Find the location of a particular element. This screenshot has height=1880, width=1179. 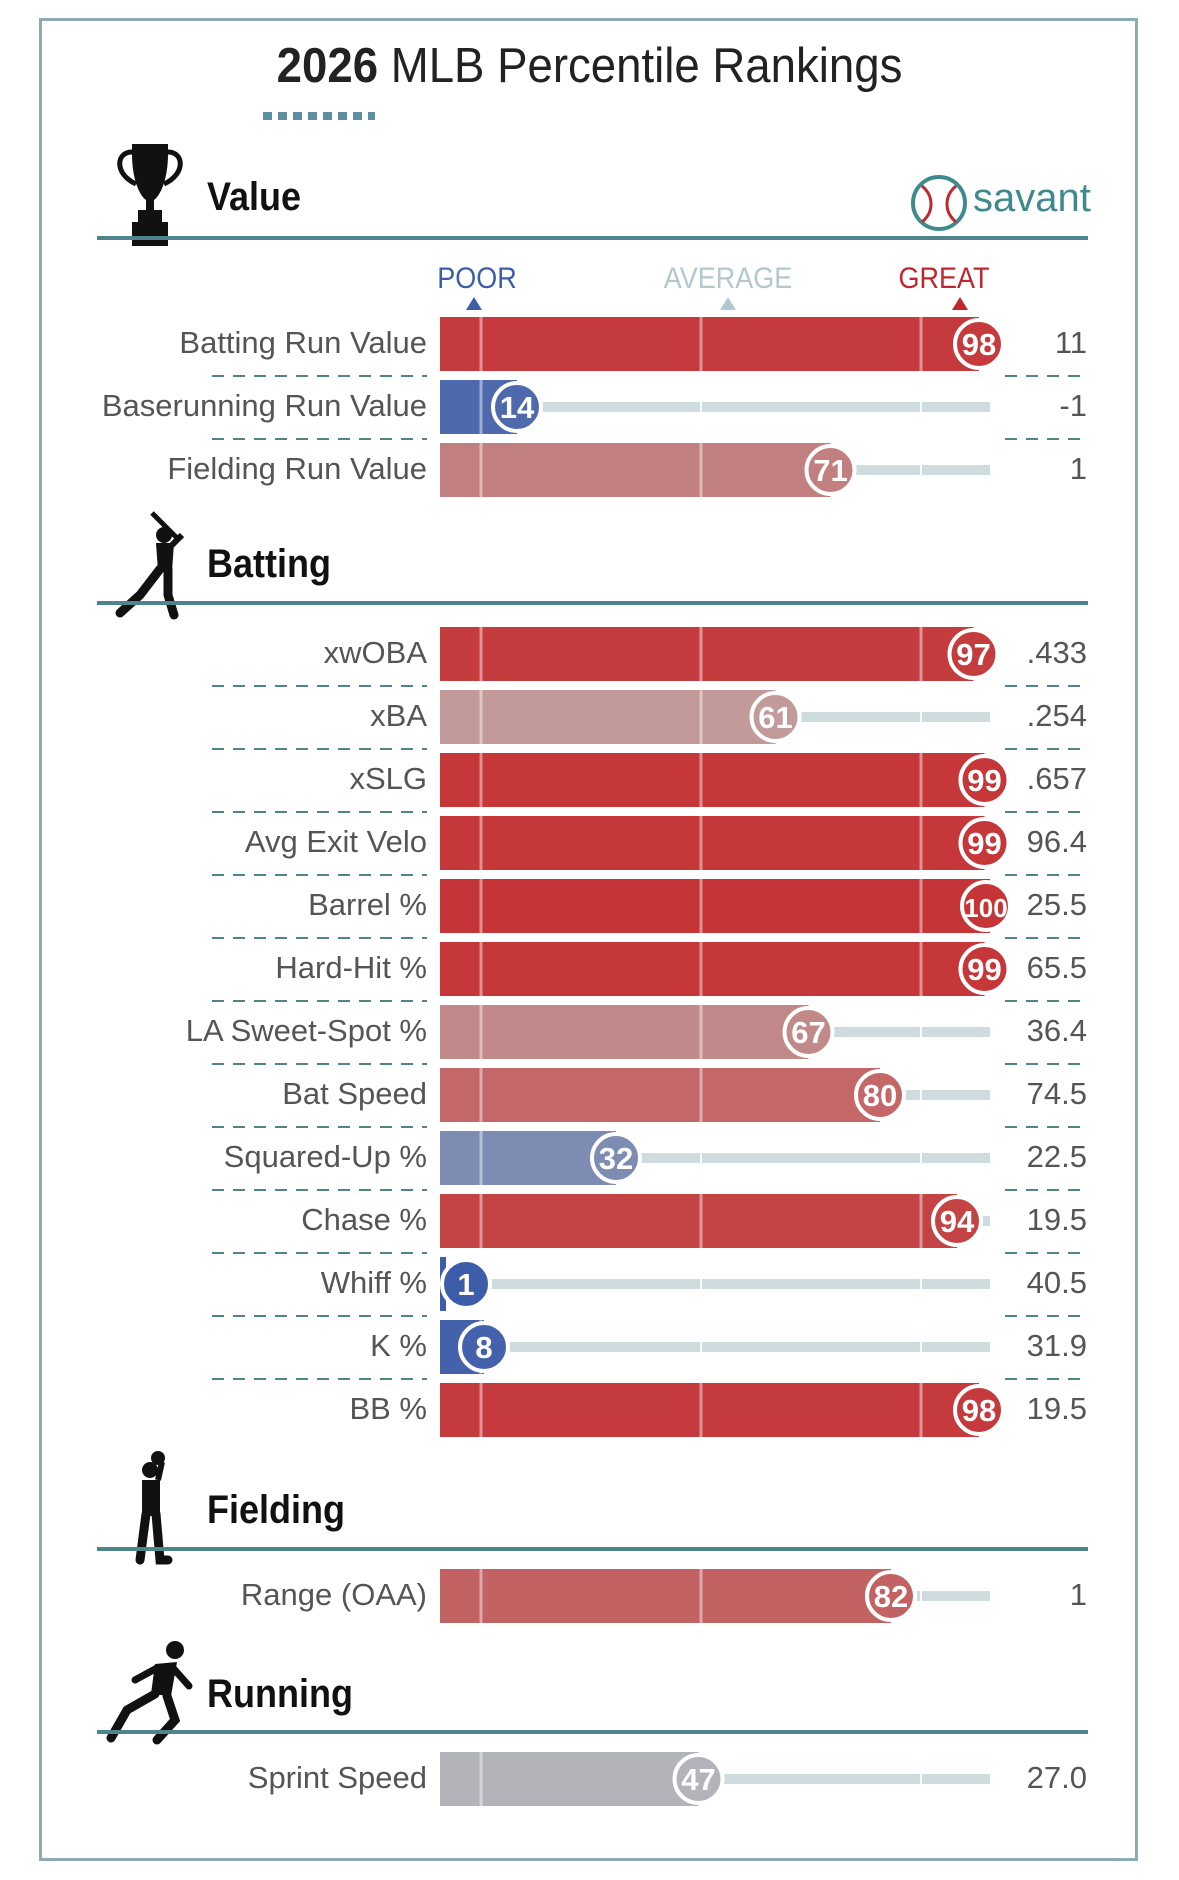

section-title-batting: Batting is located at coordinates (269, 564).